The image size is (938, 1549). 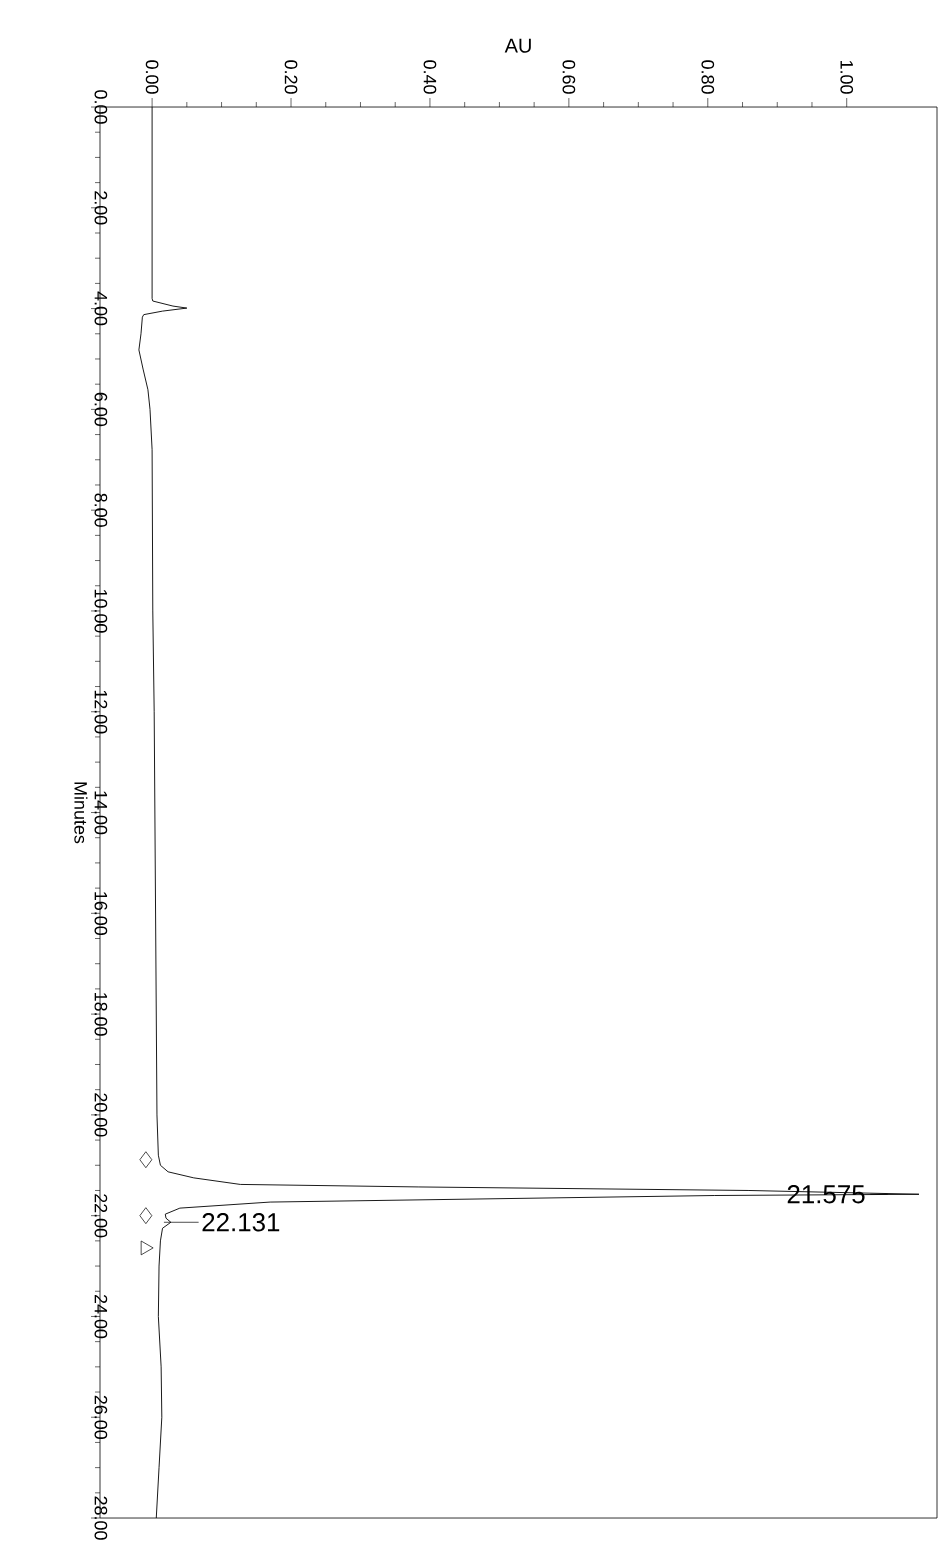 I want to click on y-tick-label: 4.00, so click(x=101, y=308).